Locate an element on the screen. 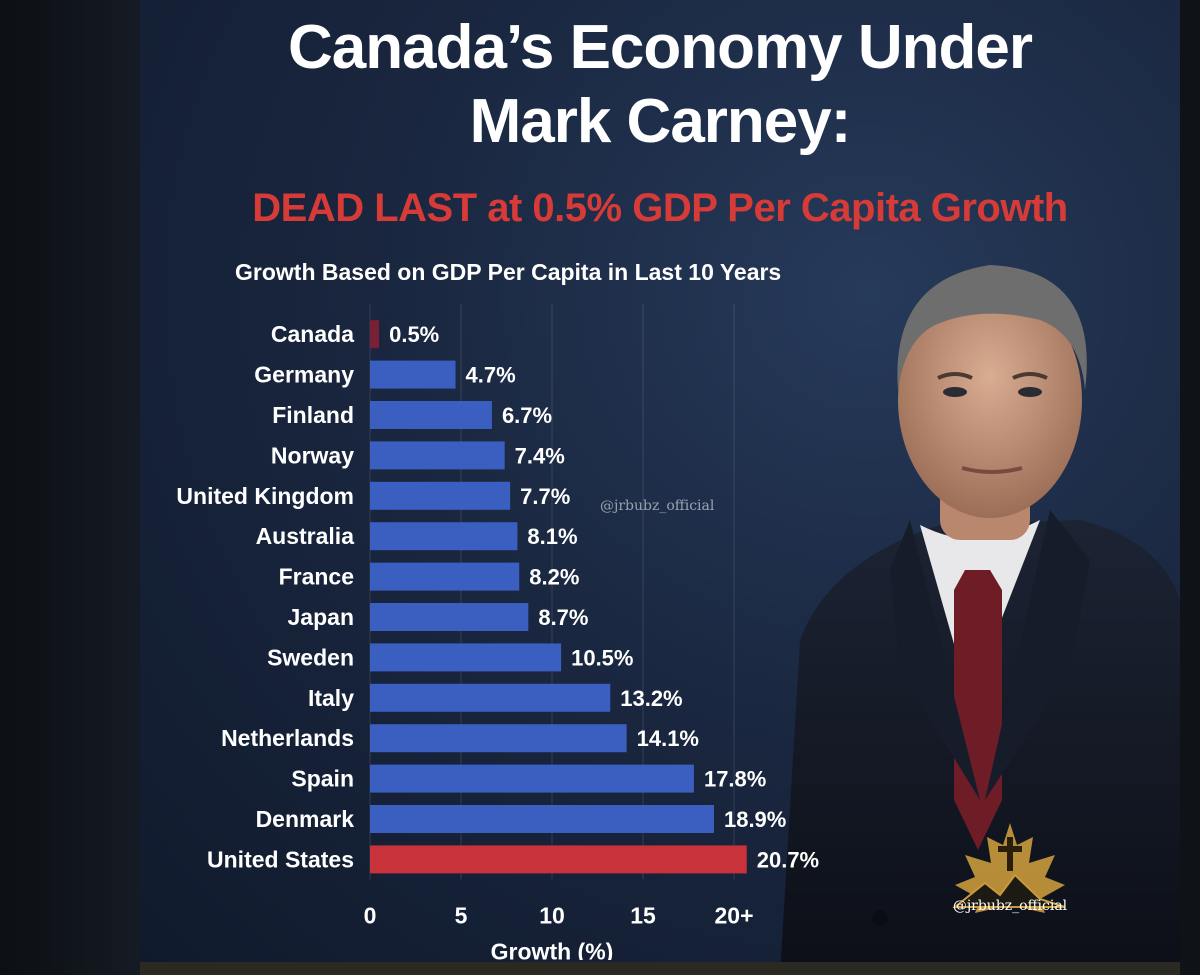  value-label: 7.7% is located at coordinates (545, 496).